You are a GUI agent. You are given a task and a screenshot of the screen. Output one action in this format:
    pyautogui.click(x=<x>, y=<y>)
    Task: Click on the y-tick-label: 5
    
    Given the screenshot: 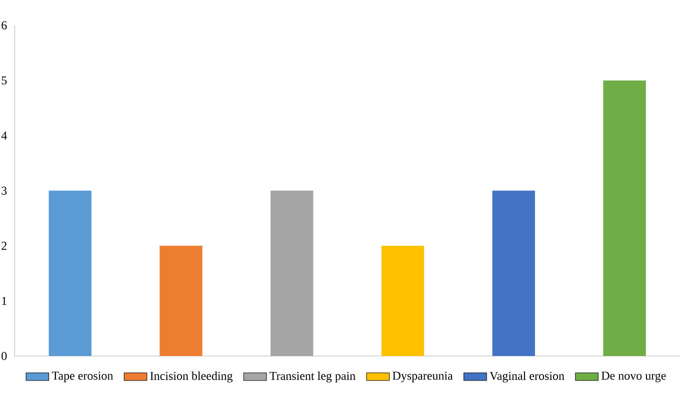 What is the action you would take?
    pyautogui.click(x=4, y=80)
    